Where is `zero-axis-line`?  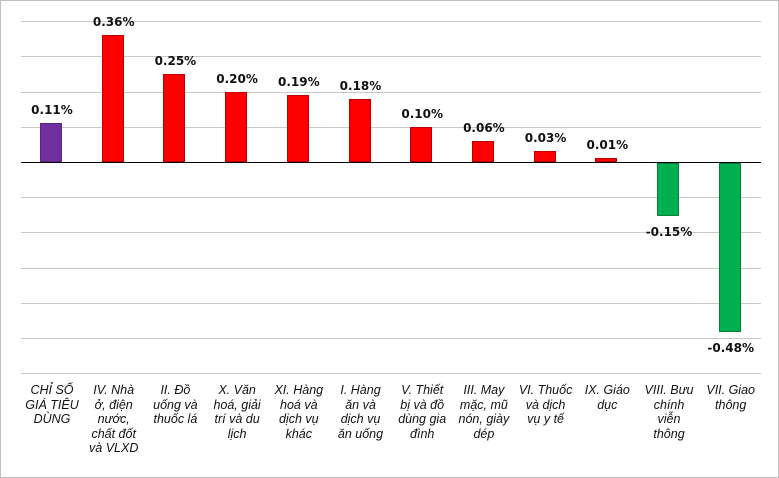
zero-axis-line is located at coordinates (391, 162).